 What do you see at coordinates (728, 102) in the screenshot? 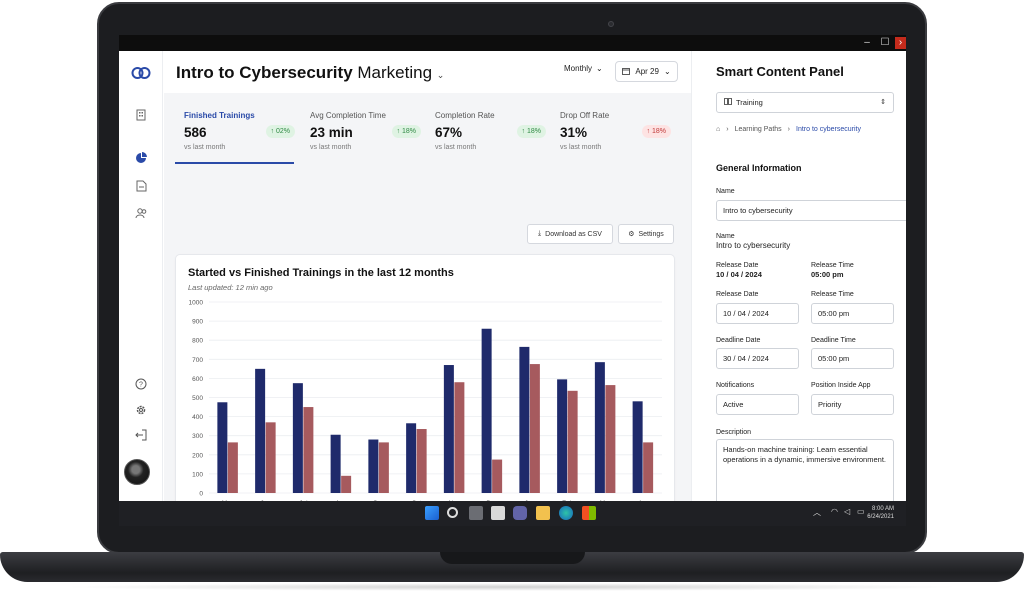
I see `book-icon` at bounding box center [728, 102].